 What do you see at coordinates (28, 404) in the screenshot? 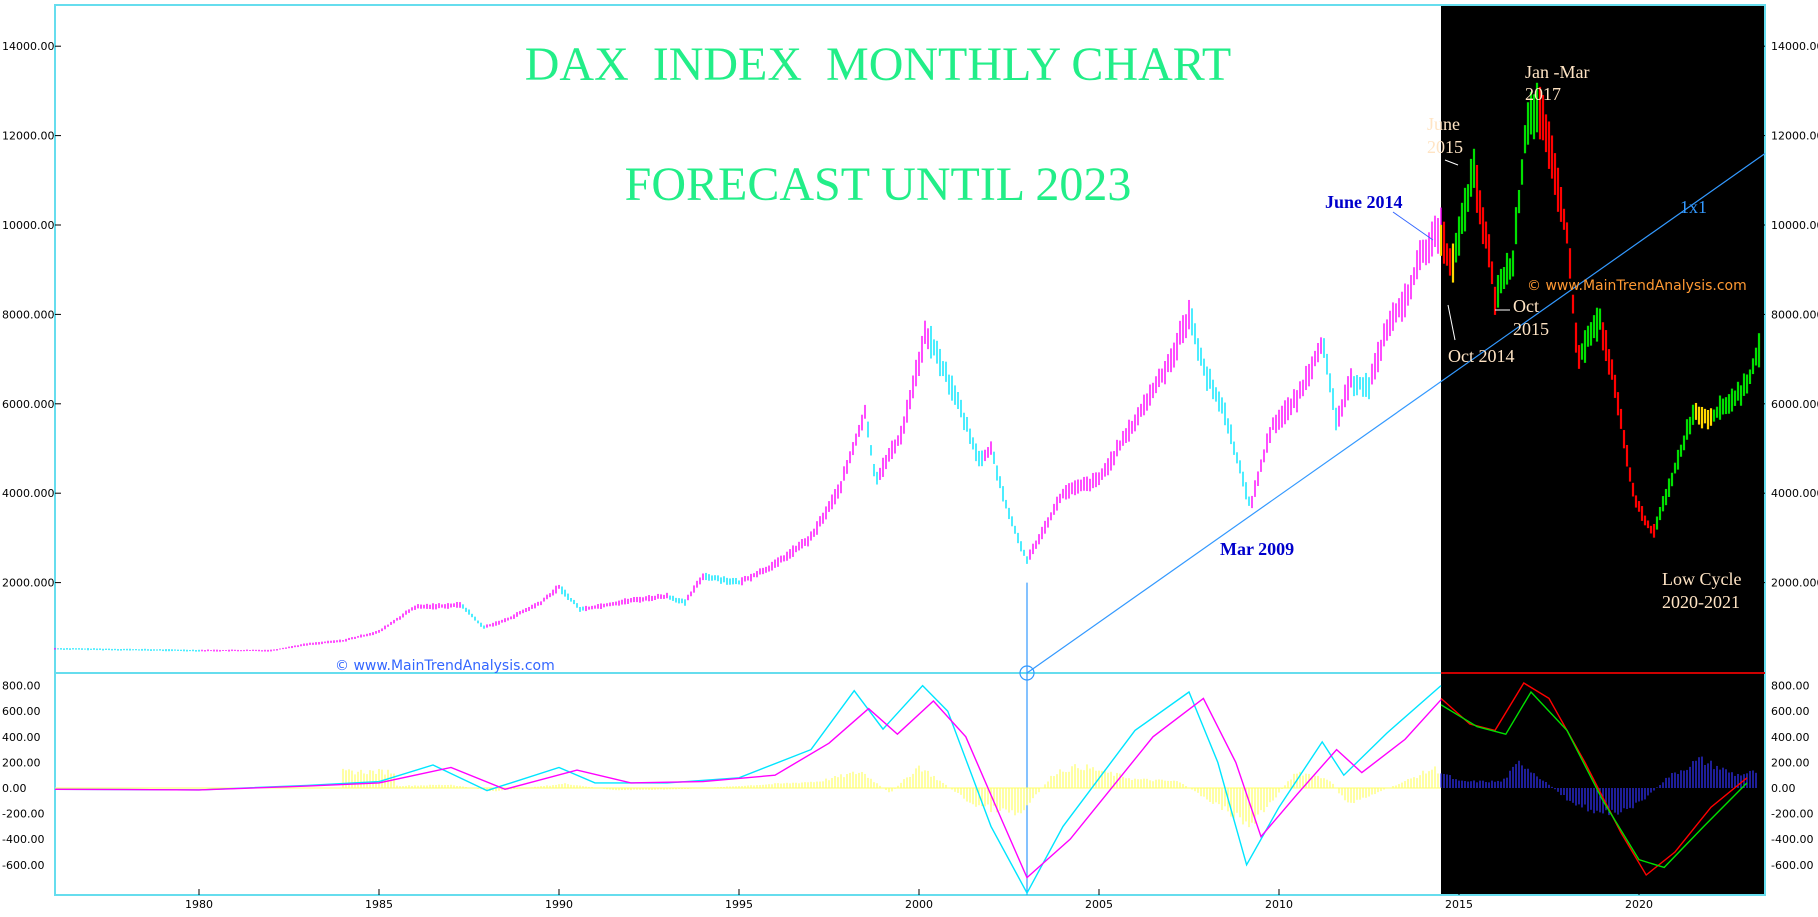
I see `y-tick-label-left: 6000.000` at bounding box center [28, 404].